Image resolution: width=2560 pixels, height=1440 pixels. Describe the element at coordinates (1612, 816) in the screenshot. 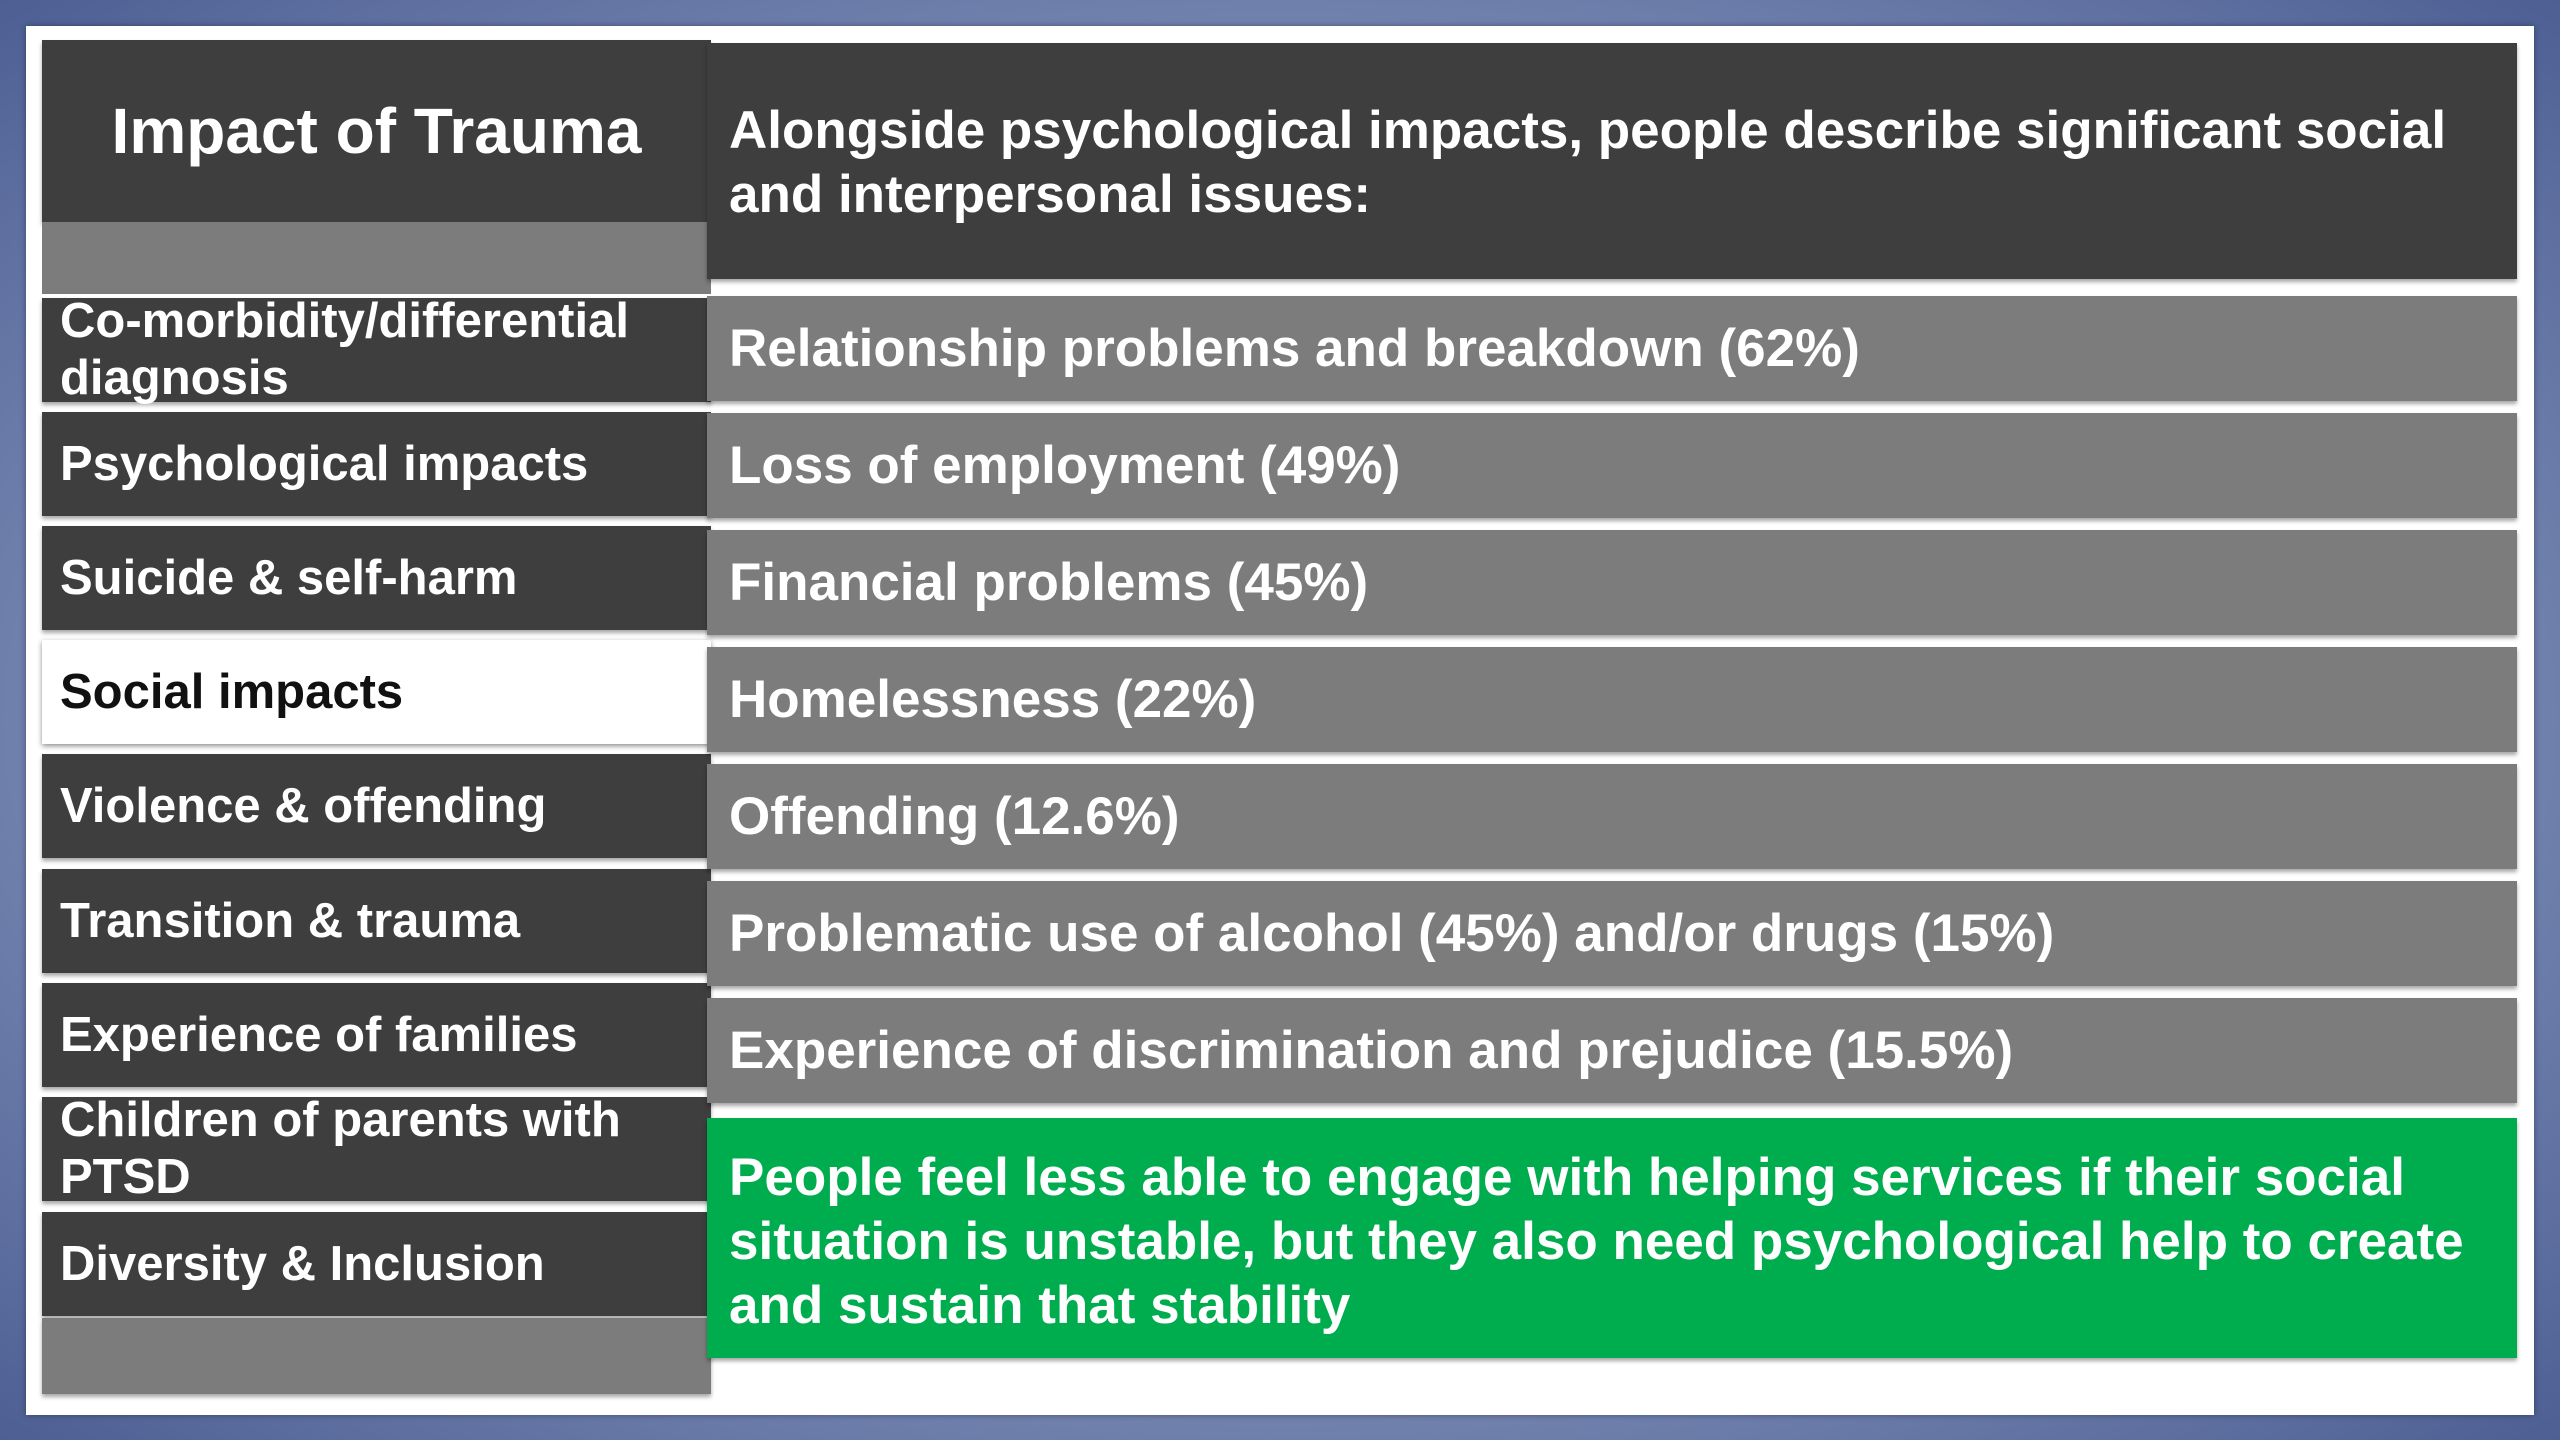

I see `stat-row: Offending (12.6%)` at that location.